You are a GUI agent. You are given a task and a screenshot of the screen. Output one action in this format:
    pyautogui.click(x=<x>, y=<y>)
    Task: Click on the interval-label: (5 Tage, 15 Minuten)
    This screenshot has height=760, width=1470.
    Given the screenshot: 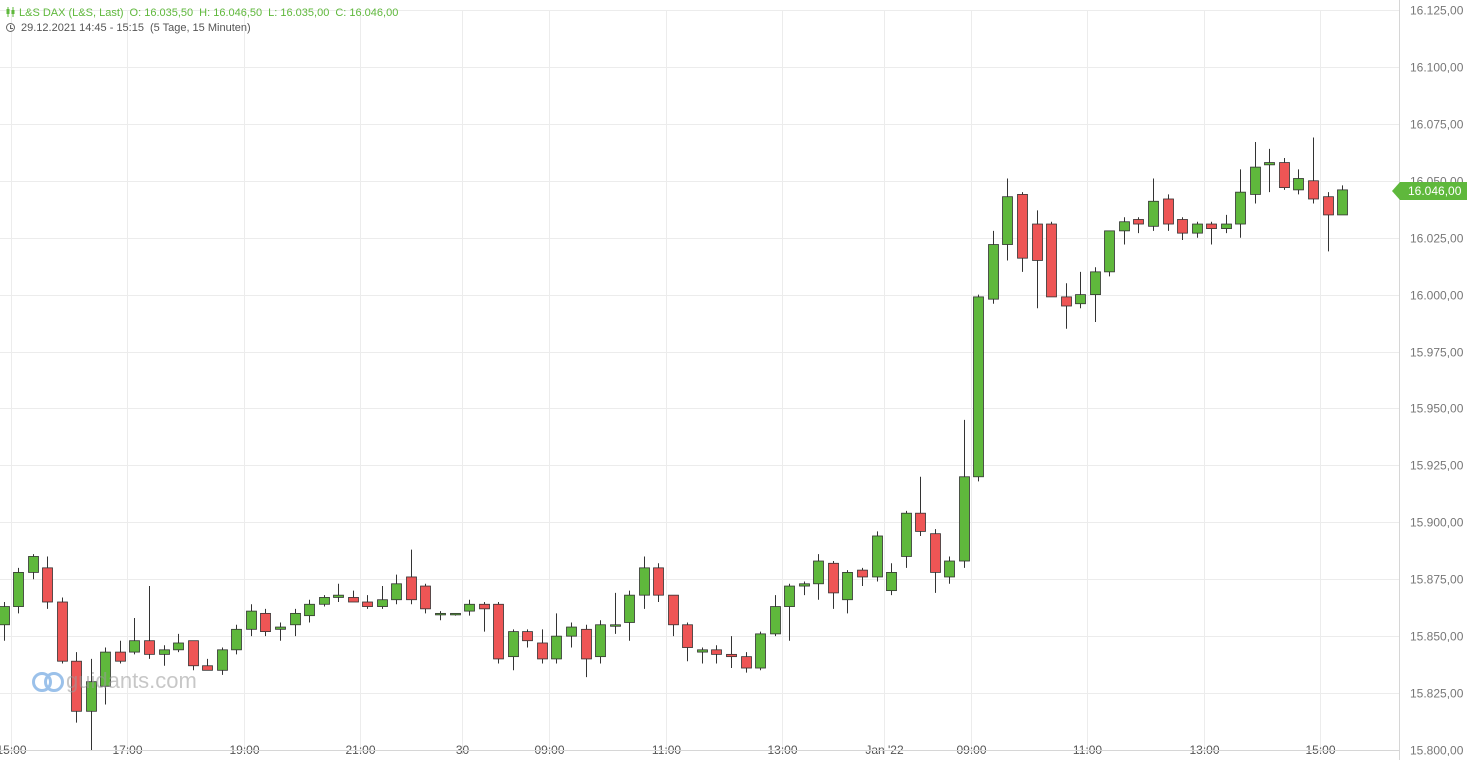 What is the action you would take?
    pyautogui.click(x=200, y=28)
    